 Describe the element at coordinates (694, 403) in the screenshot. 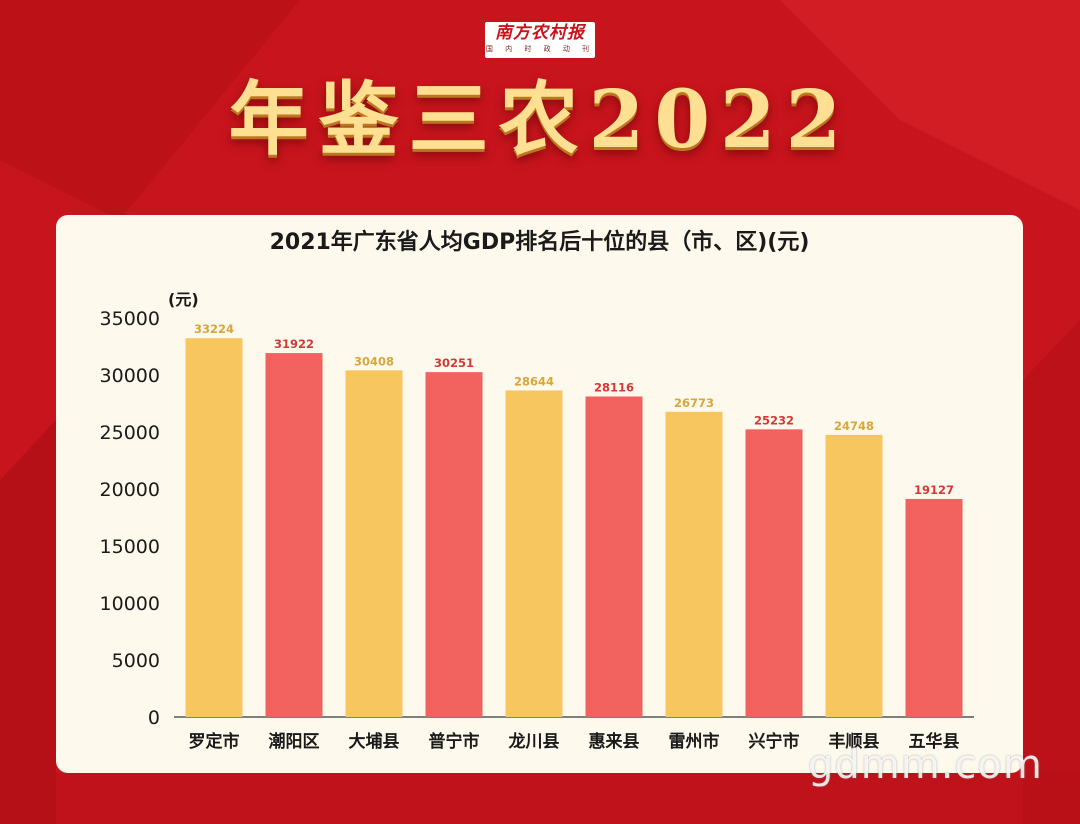

I see `data-label-7: 26773` at that location.